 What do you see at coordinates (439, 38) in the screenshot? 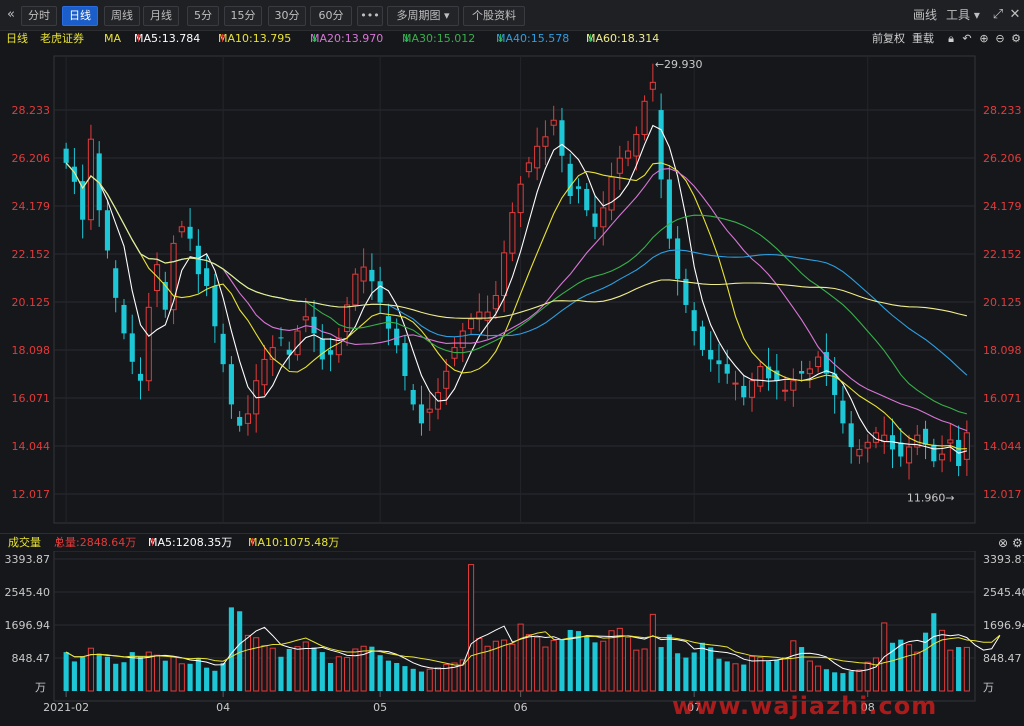
I see `ma-item-text: MA30:15.012` at bounding box center [439, 38].